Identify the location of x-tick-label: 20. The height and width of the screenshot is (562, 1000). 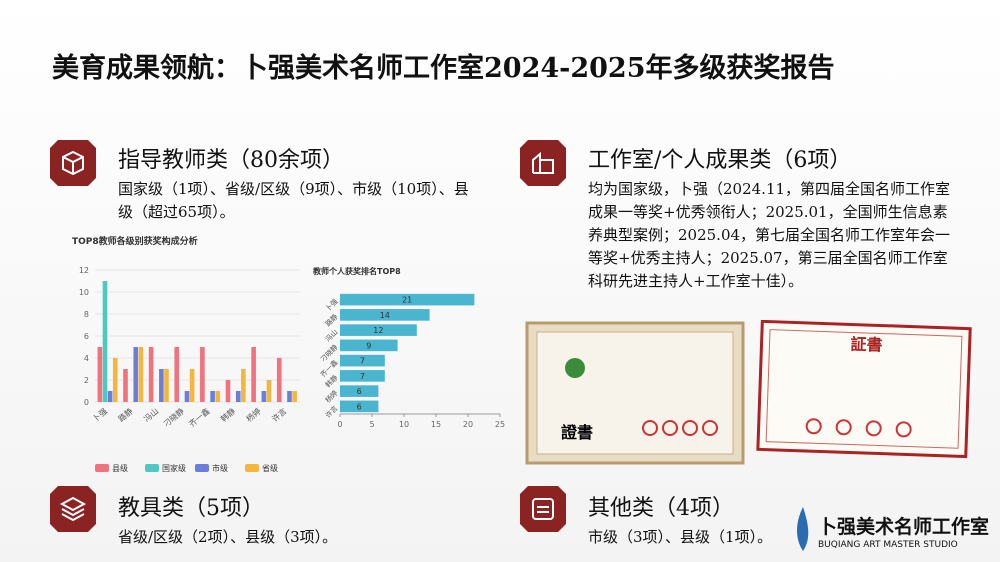
(468, 424).